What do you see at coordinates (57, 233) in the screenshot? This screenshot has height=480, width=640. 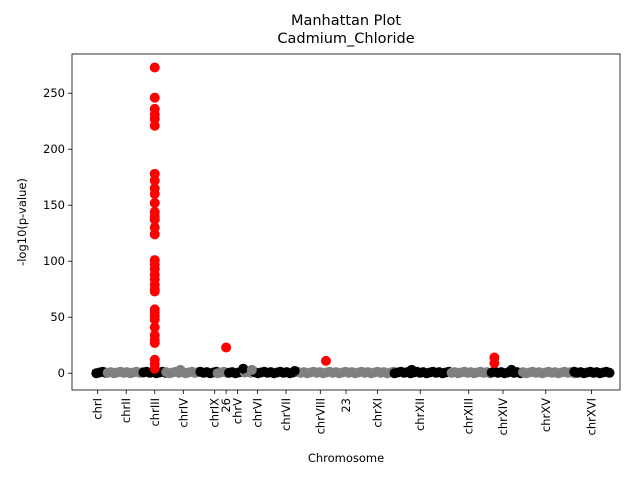 I see `y-axis: 0 50 100 150 200 250` at bounding box center [57, 233].